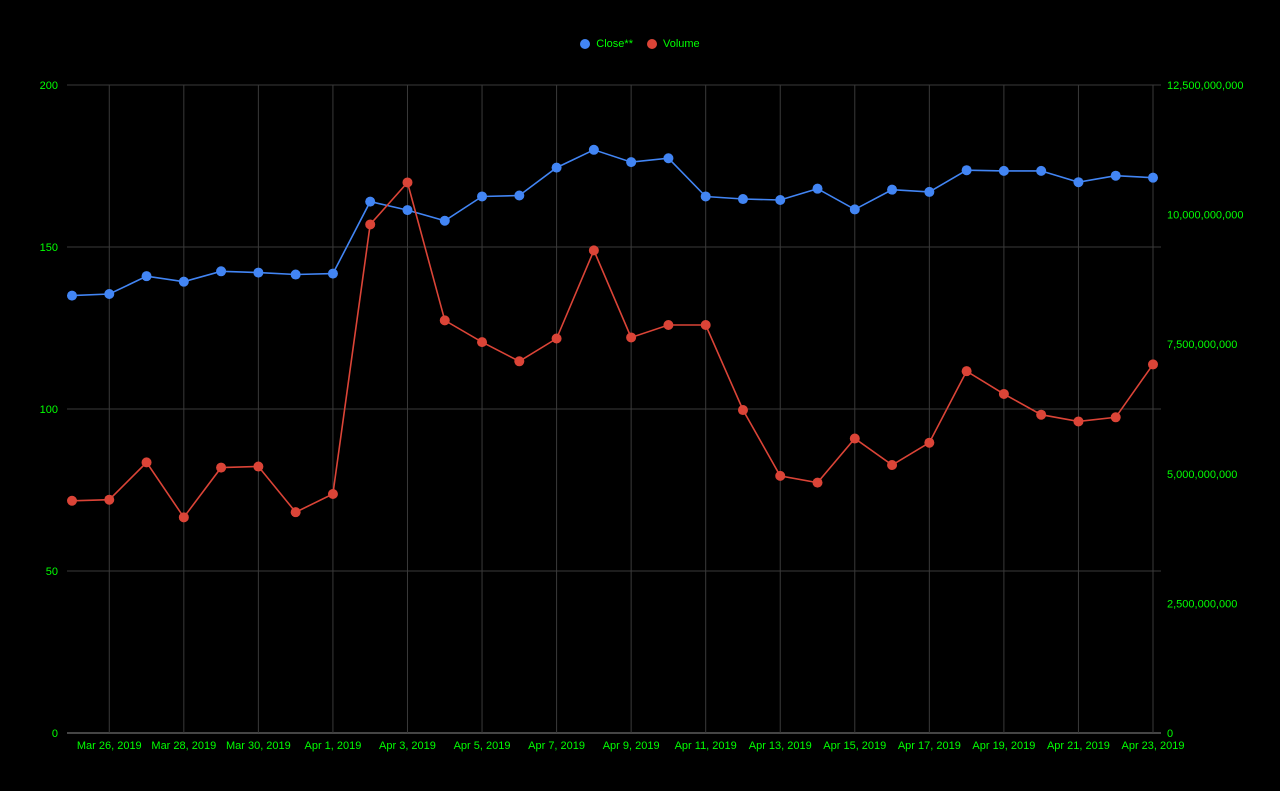 The height and width of the screenshot is (791, 1280). What do you see at coordinates (407, 746) in the screenshot?
I see `x-tick-label: Apr 3, 2019` at bounding box center [407, 746].